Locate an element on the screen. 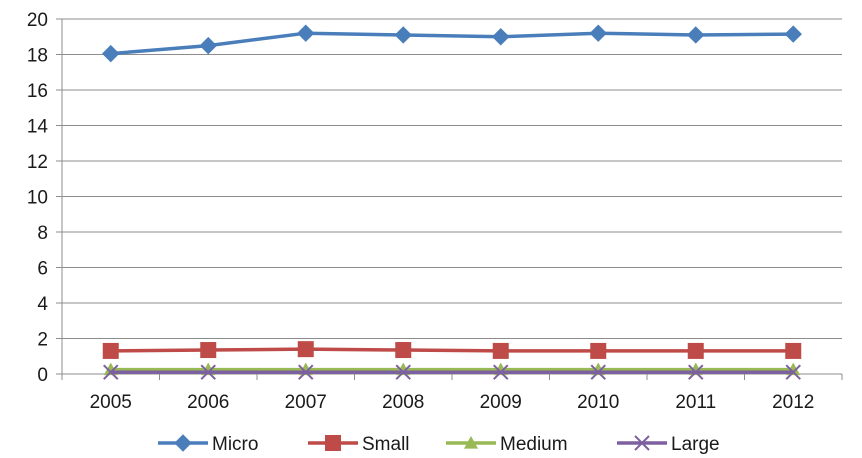 This screenshot has height=458, width=862. y-tick-label: 16 is located at coordinates (37, 91).